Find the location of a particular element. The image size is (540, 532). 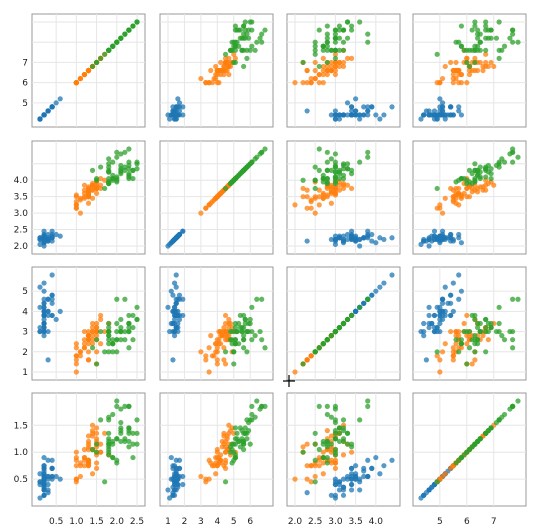

cell-r3-c3 is located at coordinates (469, 449).